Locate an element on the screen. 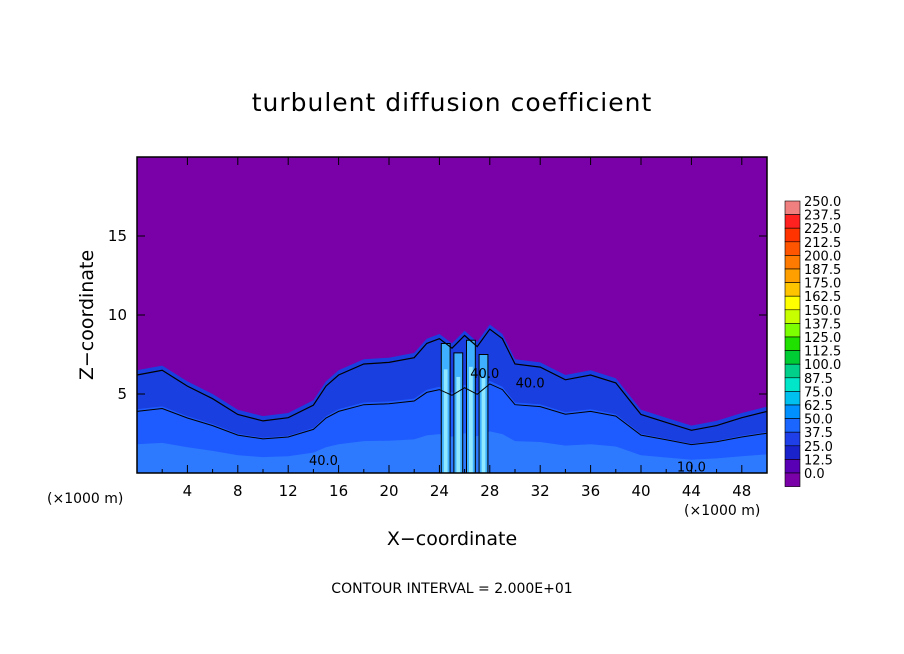 Image resolution: width=904 pixels, height=654 pixels. colorbar-label: 12.5 is located at coordinates (818, 460).